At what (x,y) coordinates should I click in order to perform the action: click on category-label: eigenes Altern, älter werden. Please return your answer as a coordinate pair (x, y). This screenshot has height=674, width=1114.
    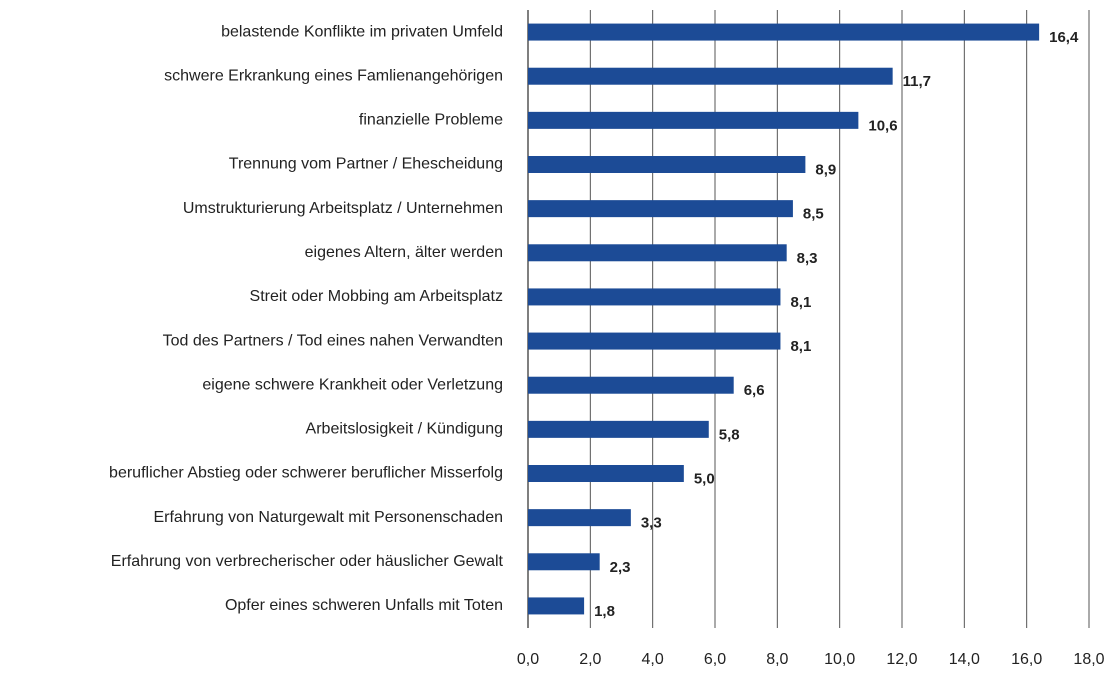
    Looking at the image, I should click on (404, 252).